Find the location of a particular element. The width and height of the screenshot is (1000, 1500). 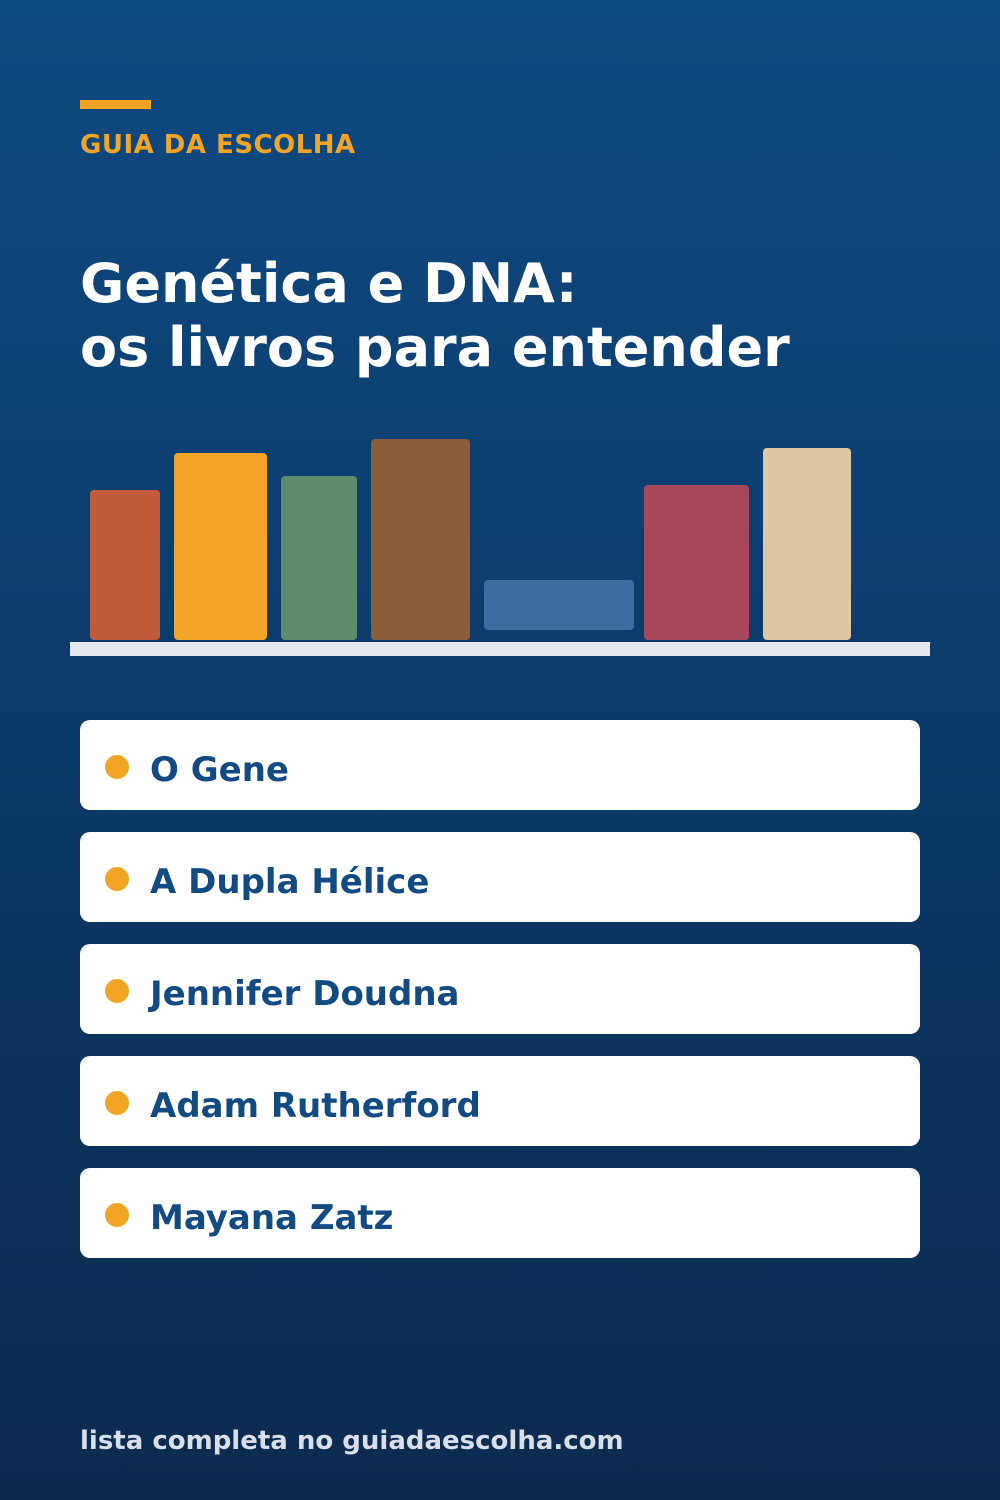

list-item: A Dupla Hélice is located at coordinates (500, 877).